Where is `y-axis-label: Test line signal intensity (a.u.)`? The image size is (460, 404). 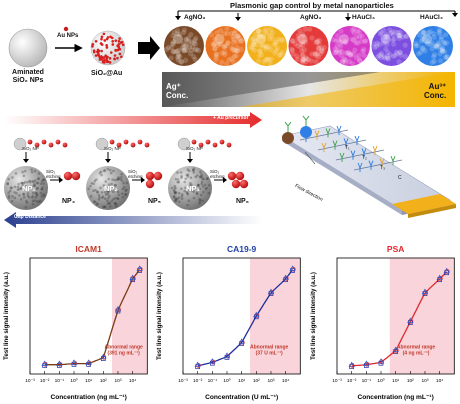
y-axis-label: Test line signal intensity (a.u.) is located at coordinates (6, 316).